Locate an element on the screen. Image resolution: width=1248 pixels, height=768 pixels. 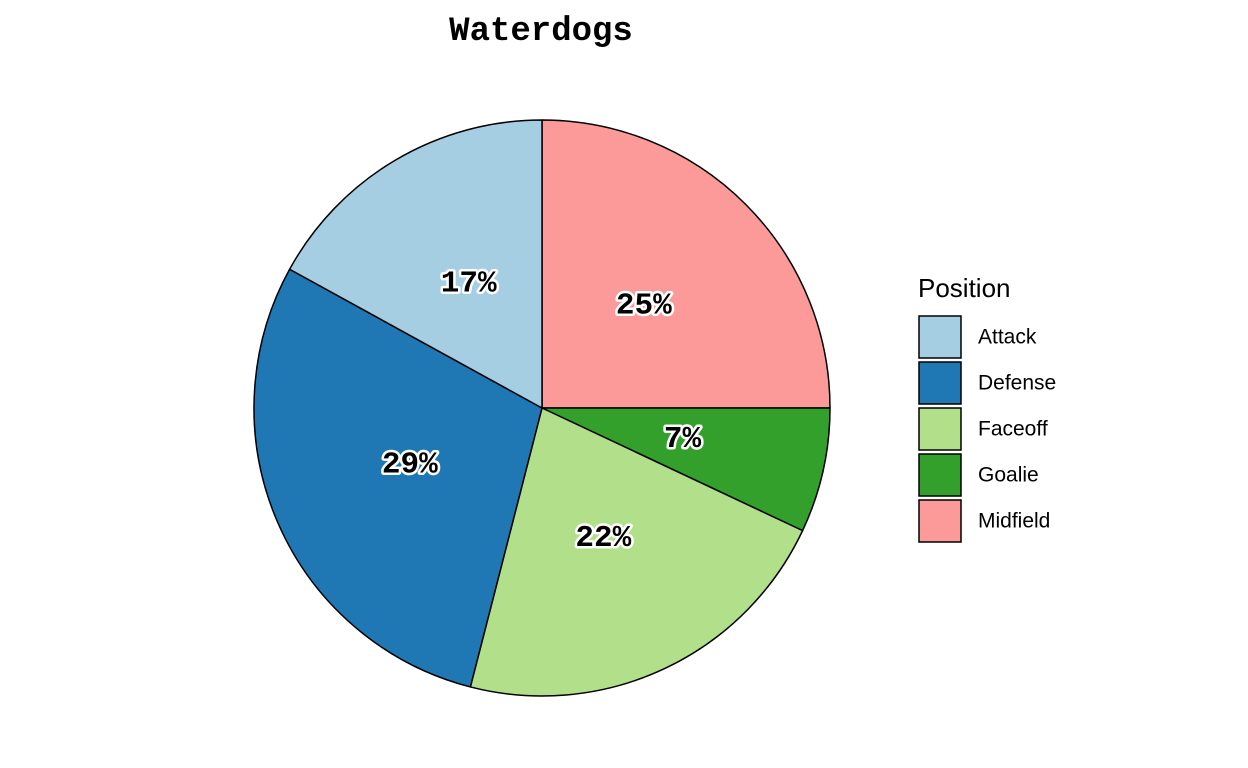
legend-label-attack: Attack is located at coordinates (1007, 337).